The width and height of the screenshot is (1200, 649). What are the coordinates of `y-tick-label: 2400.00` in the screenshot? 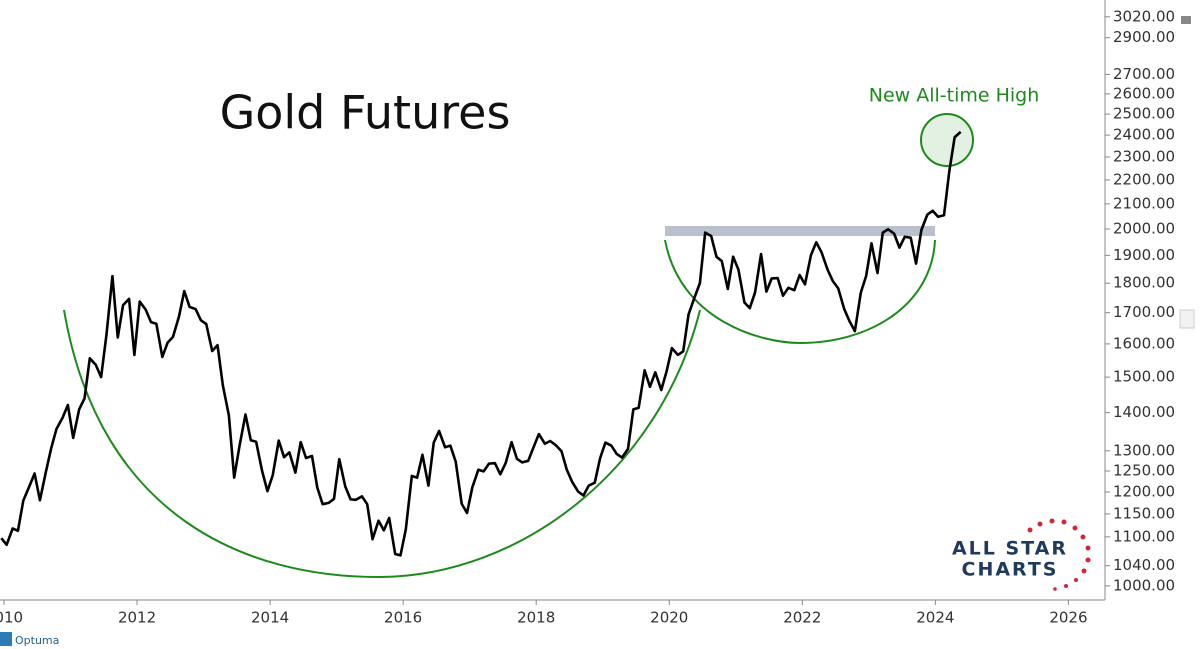 It's located at (1144, 135).